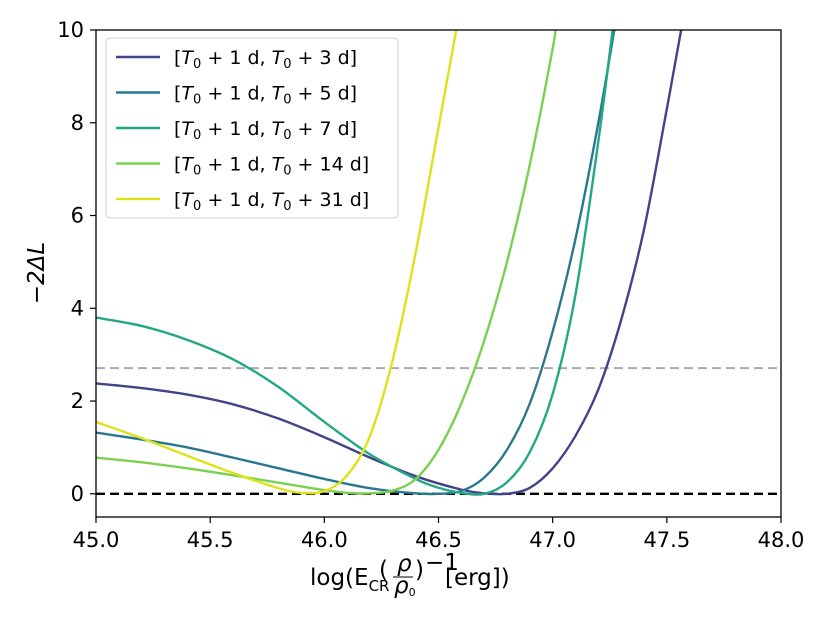 Image resolution: width=830 pixels, height=623 pixels. I want to click on x-axis-label-open-paren: (, so click(383, 570).